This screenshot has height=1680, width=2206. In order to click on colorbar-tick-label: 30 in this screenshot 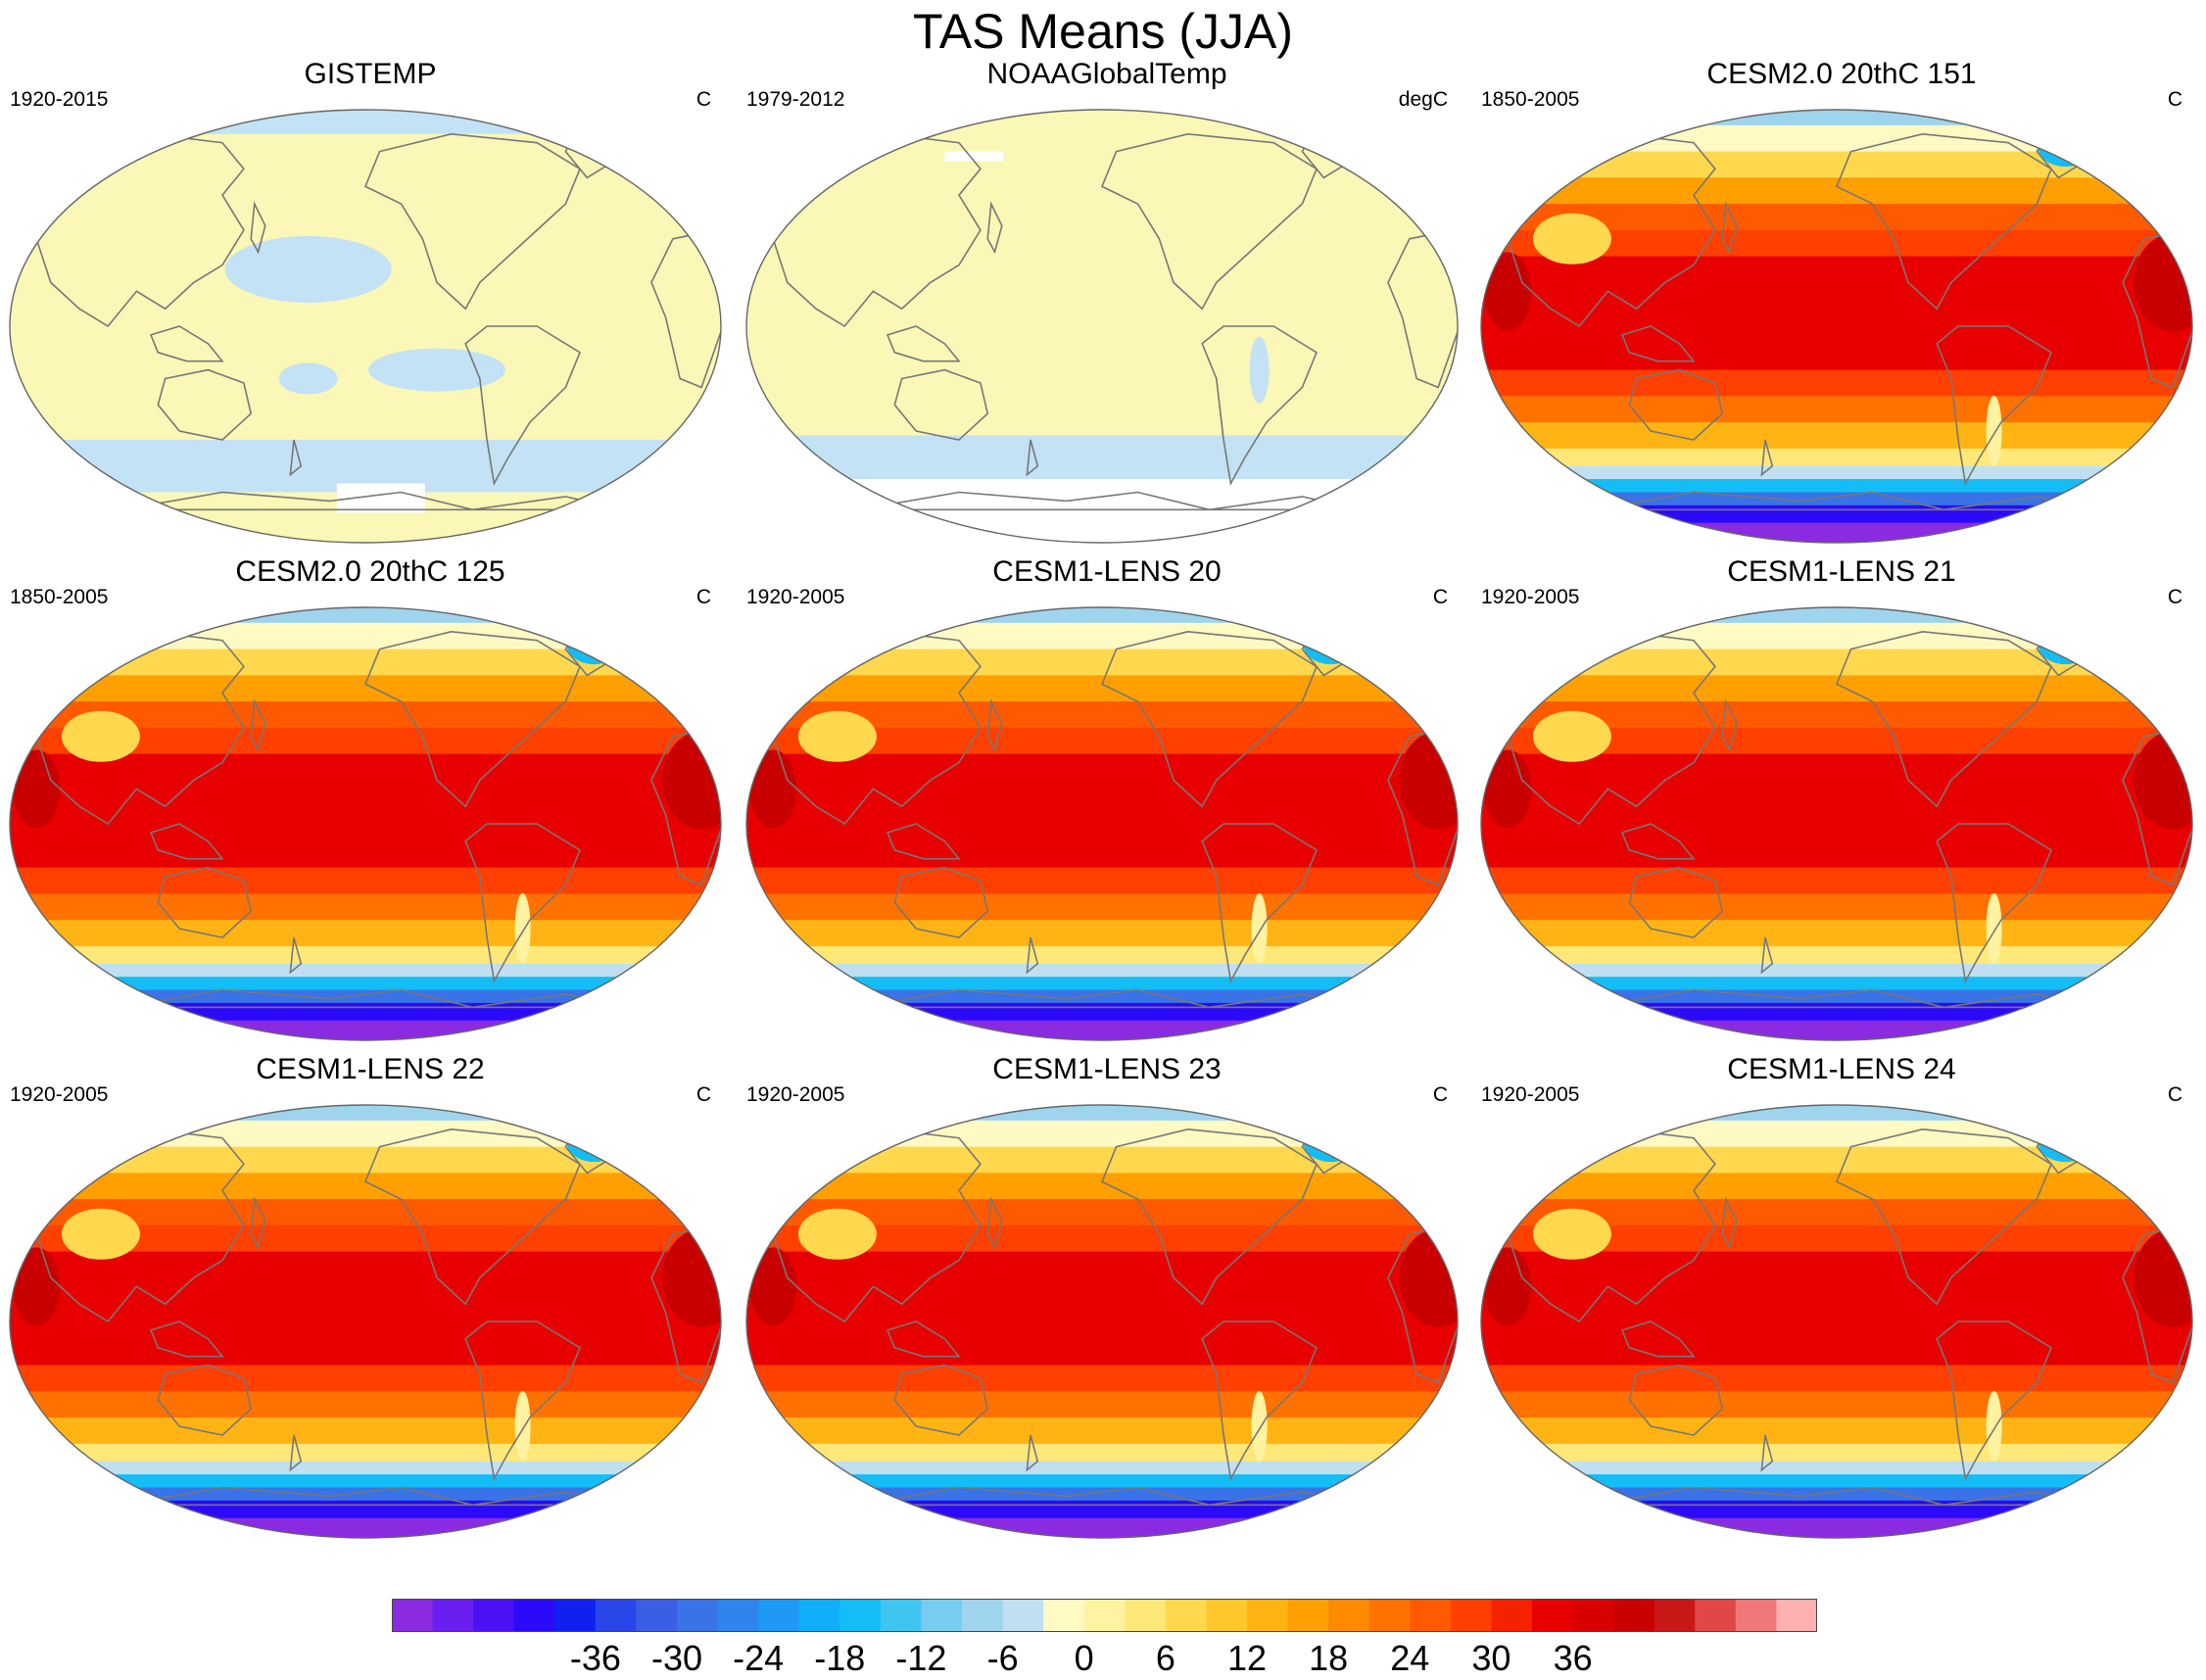, I will do `click(1491, 1658)`.